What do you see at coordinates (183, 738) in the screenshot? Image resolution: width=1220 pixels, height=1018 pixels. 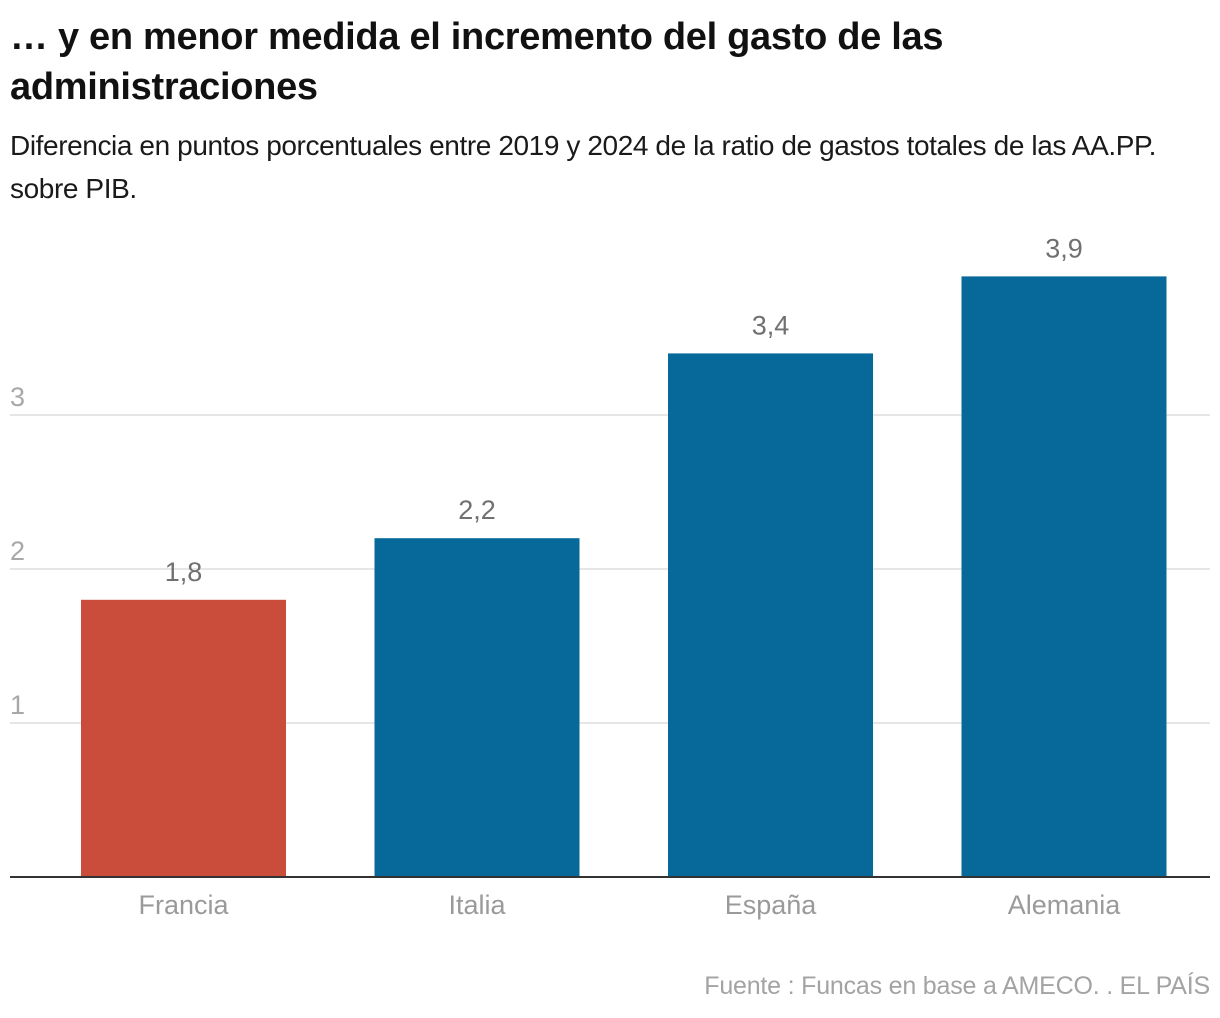 I see `bar-francia` at bounding box center [183, 738].